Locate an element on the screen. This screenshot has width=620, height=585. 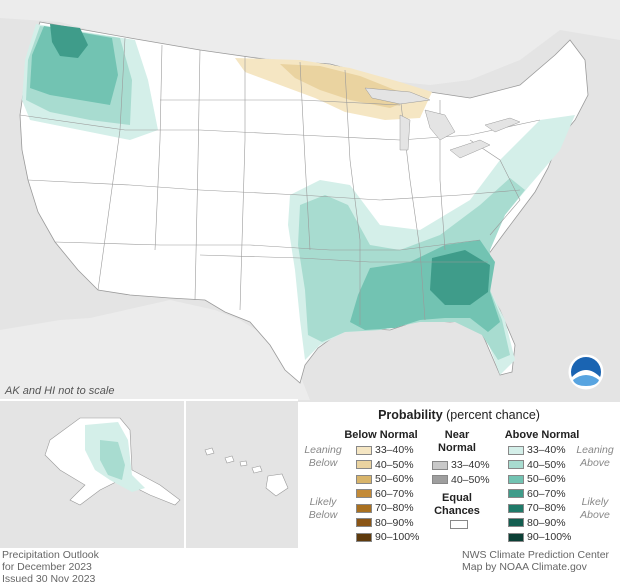
above-normal-label: 80–90% is located at coordinates (546, 522).